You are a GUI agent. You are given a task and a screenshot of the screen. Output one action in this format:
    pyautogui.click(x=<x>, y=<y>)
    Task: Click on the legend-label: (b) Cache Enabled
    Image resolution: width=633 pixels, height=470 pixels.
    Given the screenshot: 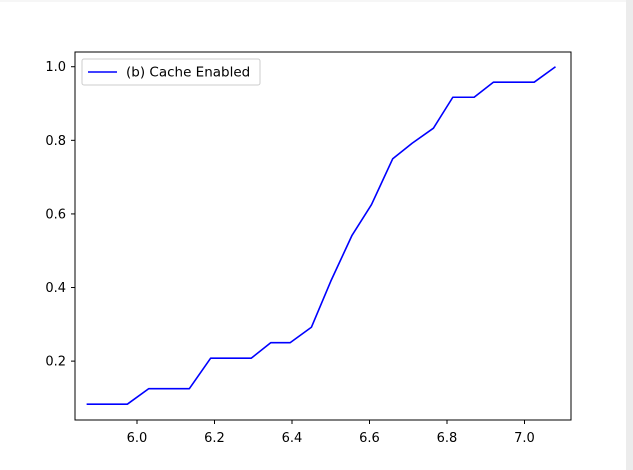 What is the action you would take?
    pyautogui.click(x=188, y=73)
    